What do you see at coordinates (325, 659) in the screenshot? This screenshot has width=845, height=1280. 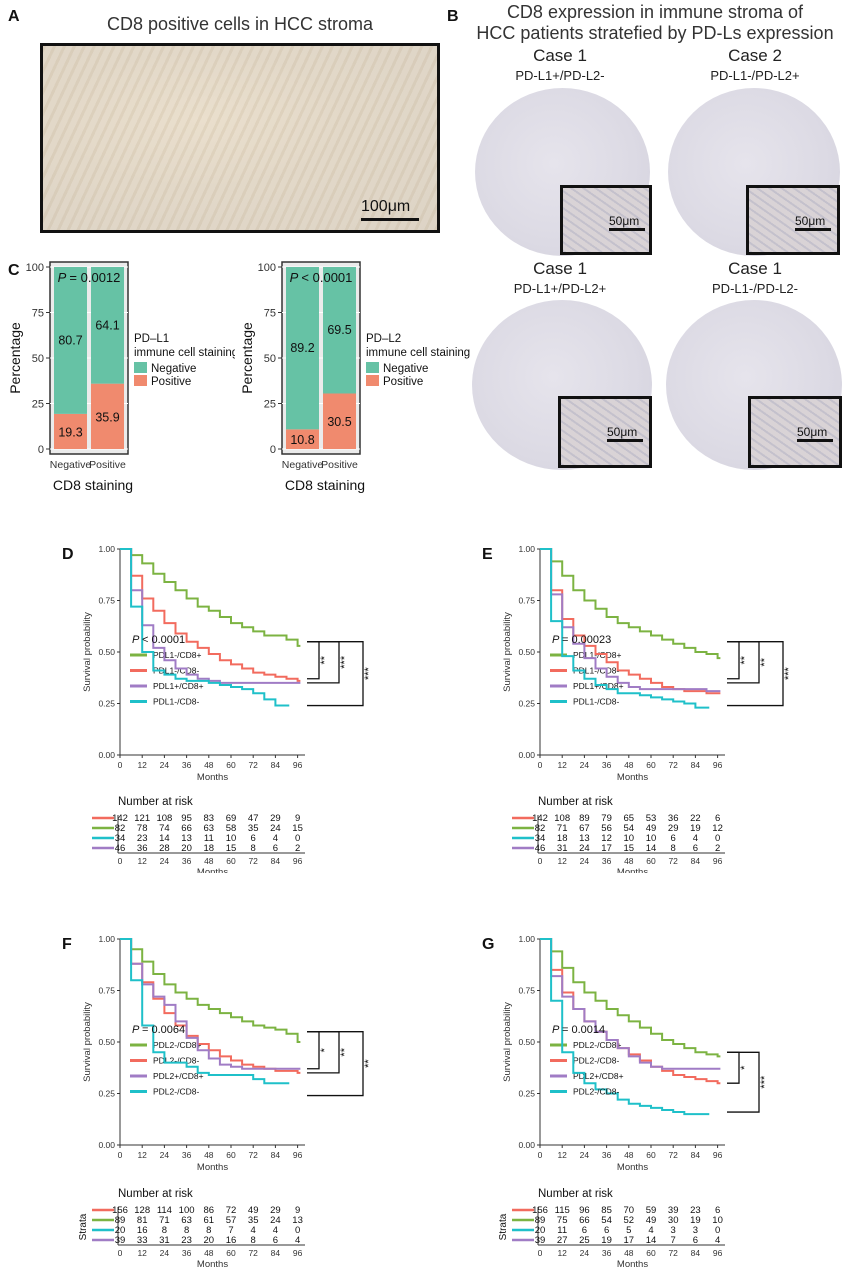 I see `significance-stars: **` at bounding box center [325, 659].